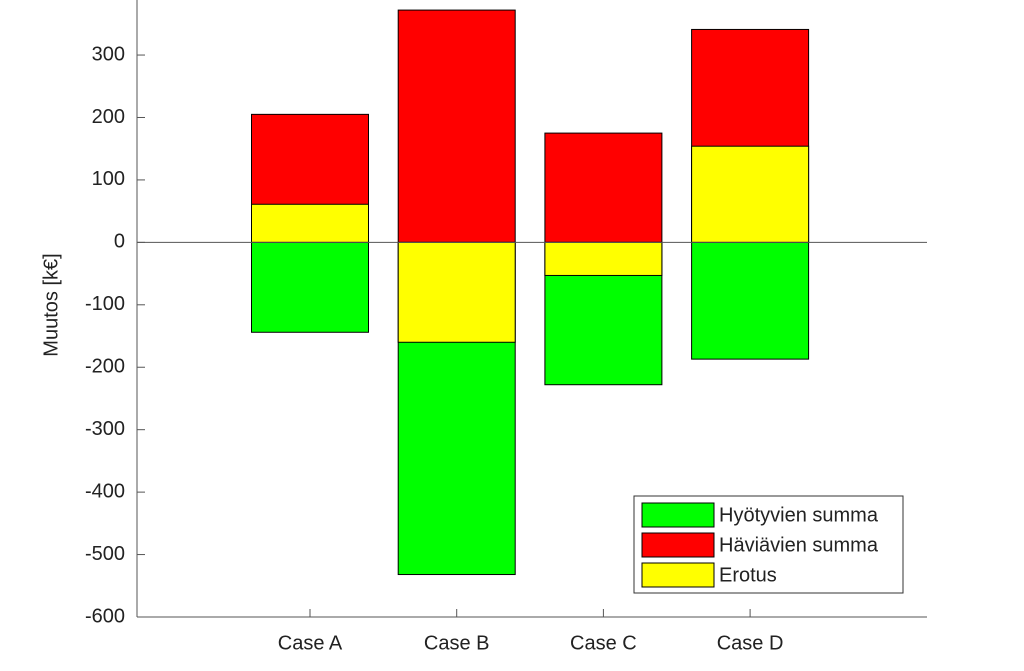 The image size is (1024, 671). I want to click on x-tick-label: Case C, so click(603, 643).